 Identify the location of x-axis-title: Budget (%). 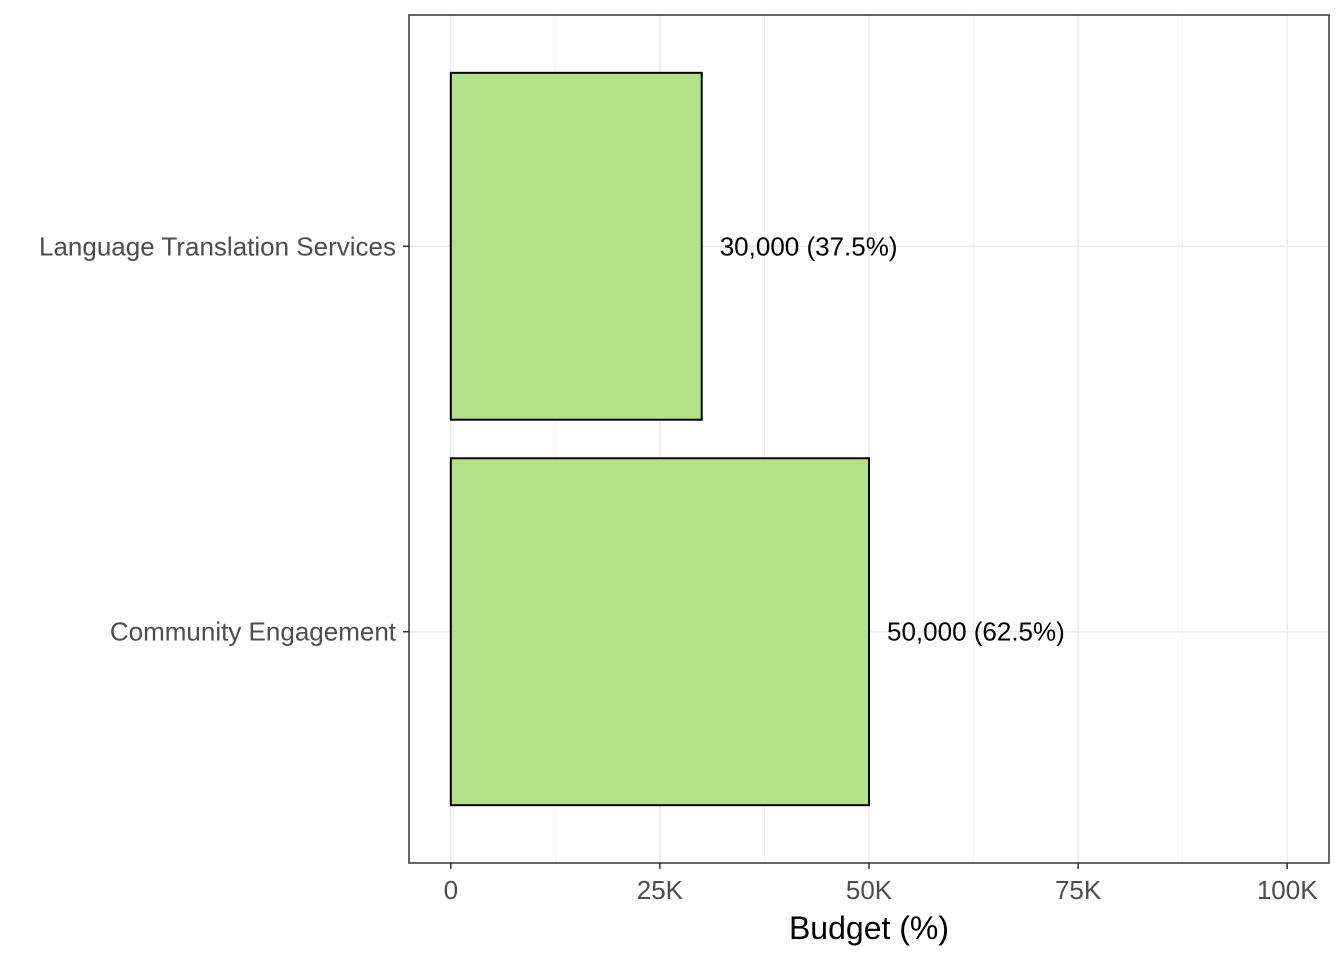
(869, 928).